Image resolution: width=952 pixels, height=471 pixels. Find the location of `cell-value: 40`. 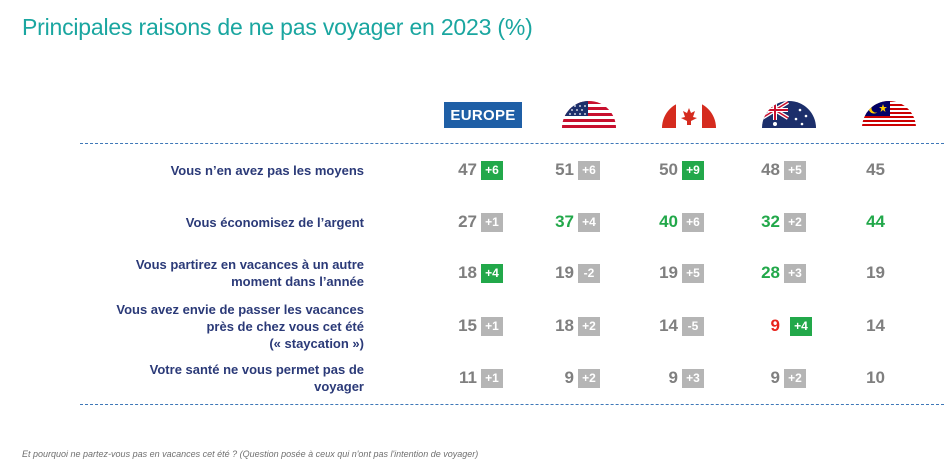

cell-value: 40 is located at coordinates (668, 221).